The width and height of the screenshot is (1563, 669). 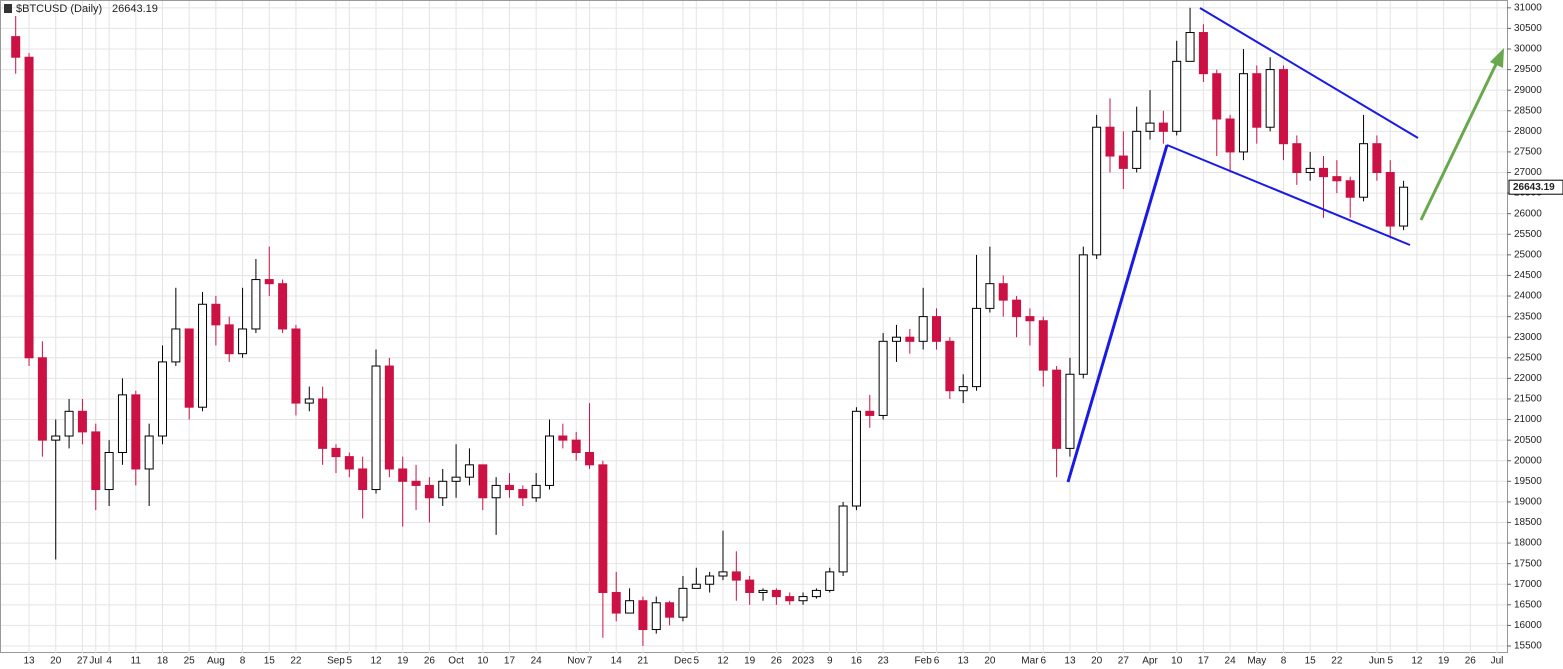 I want to click on y-tick-label: 27000, so click(x=1528, y=172).